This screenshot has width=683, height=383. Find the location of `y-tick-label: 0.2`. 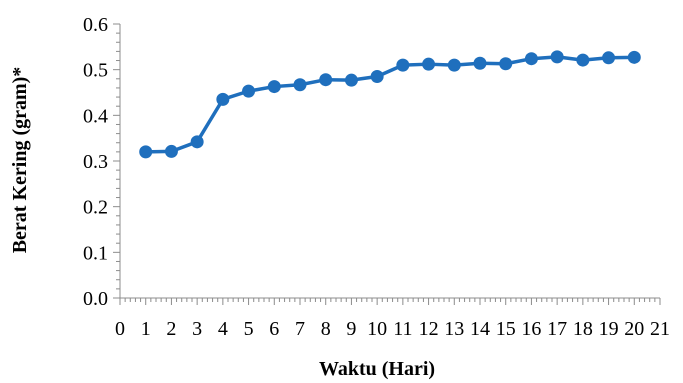

y-tick-label: 0.2 is located at coordinates (95, 208).